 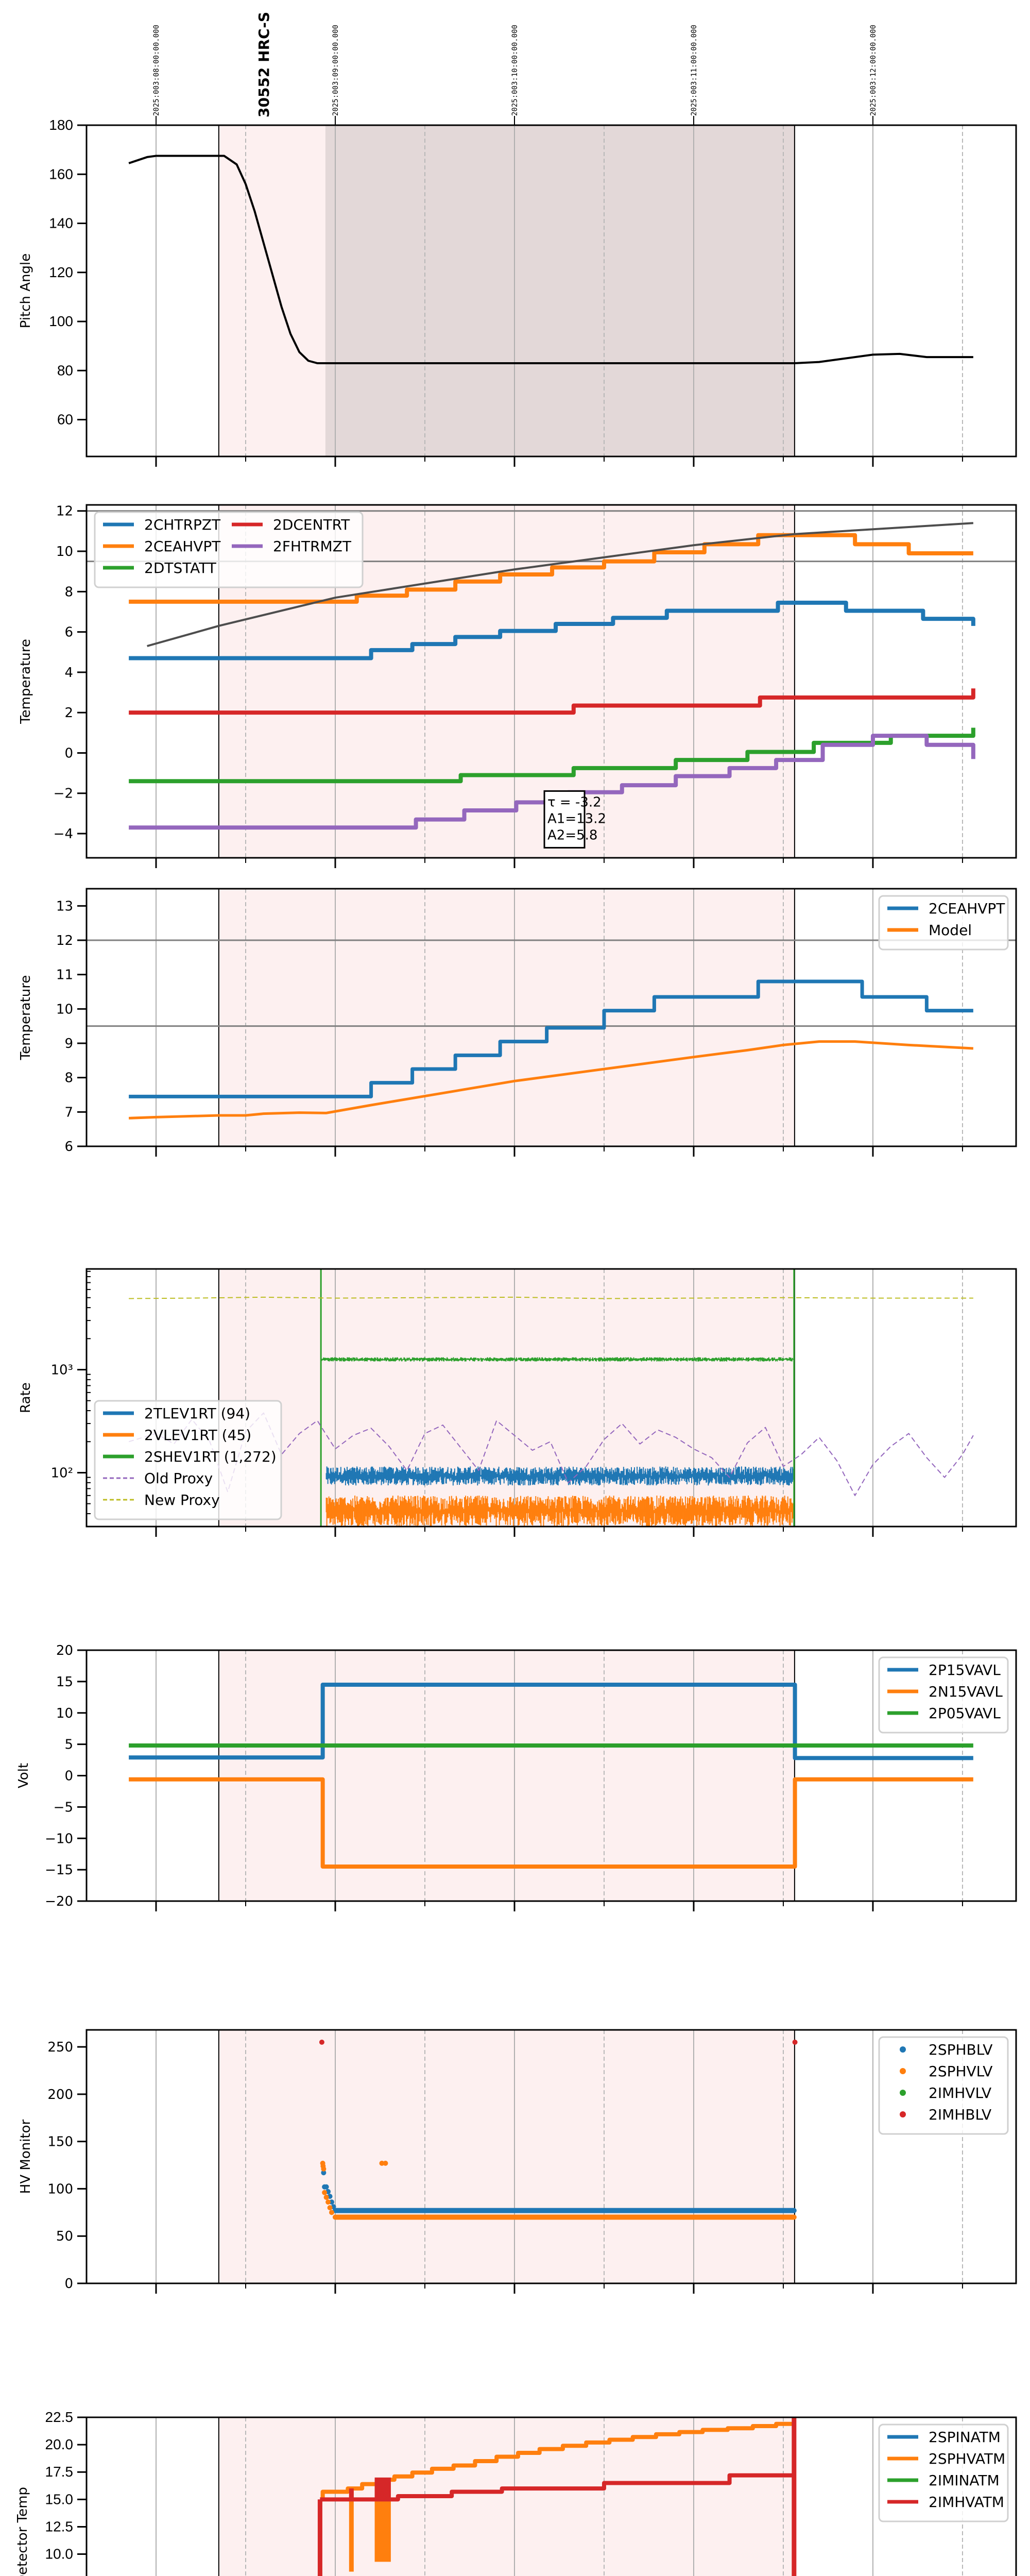 I want to click on legend: 2CEAHVPT Model, so click(x=943, y=923).